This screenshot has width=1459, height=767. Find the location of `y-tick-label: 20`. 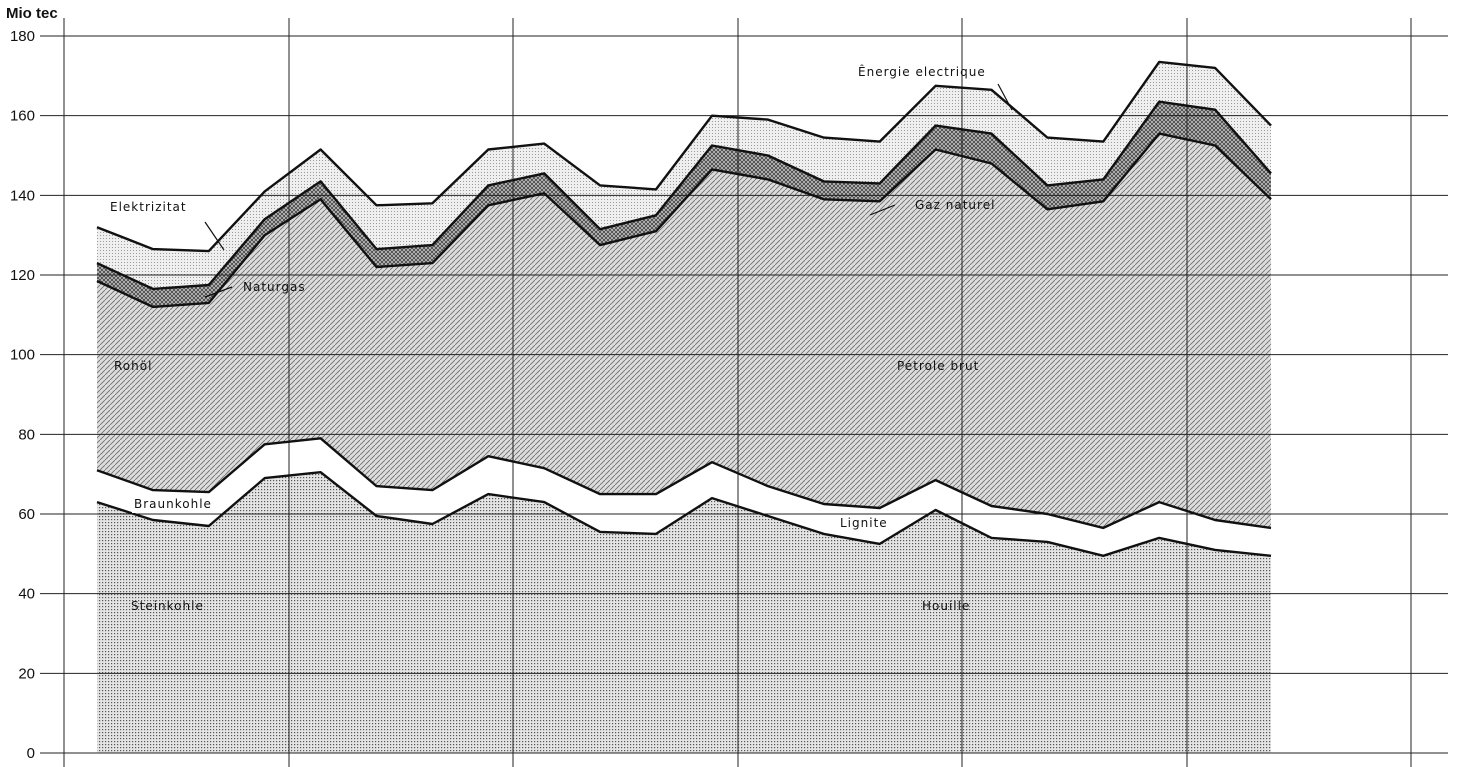

y-tick-label: 20 is located at coordinates (26, 673).